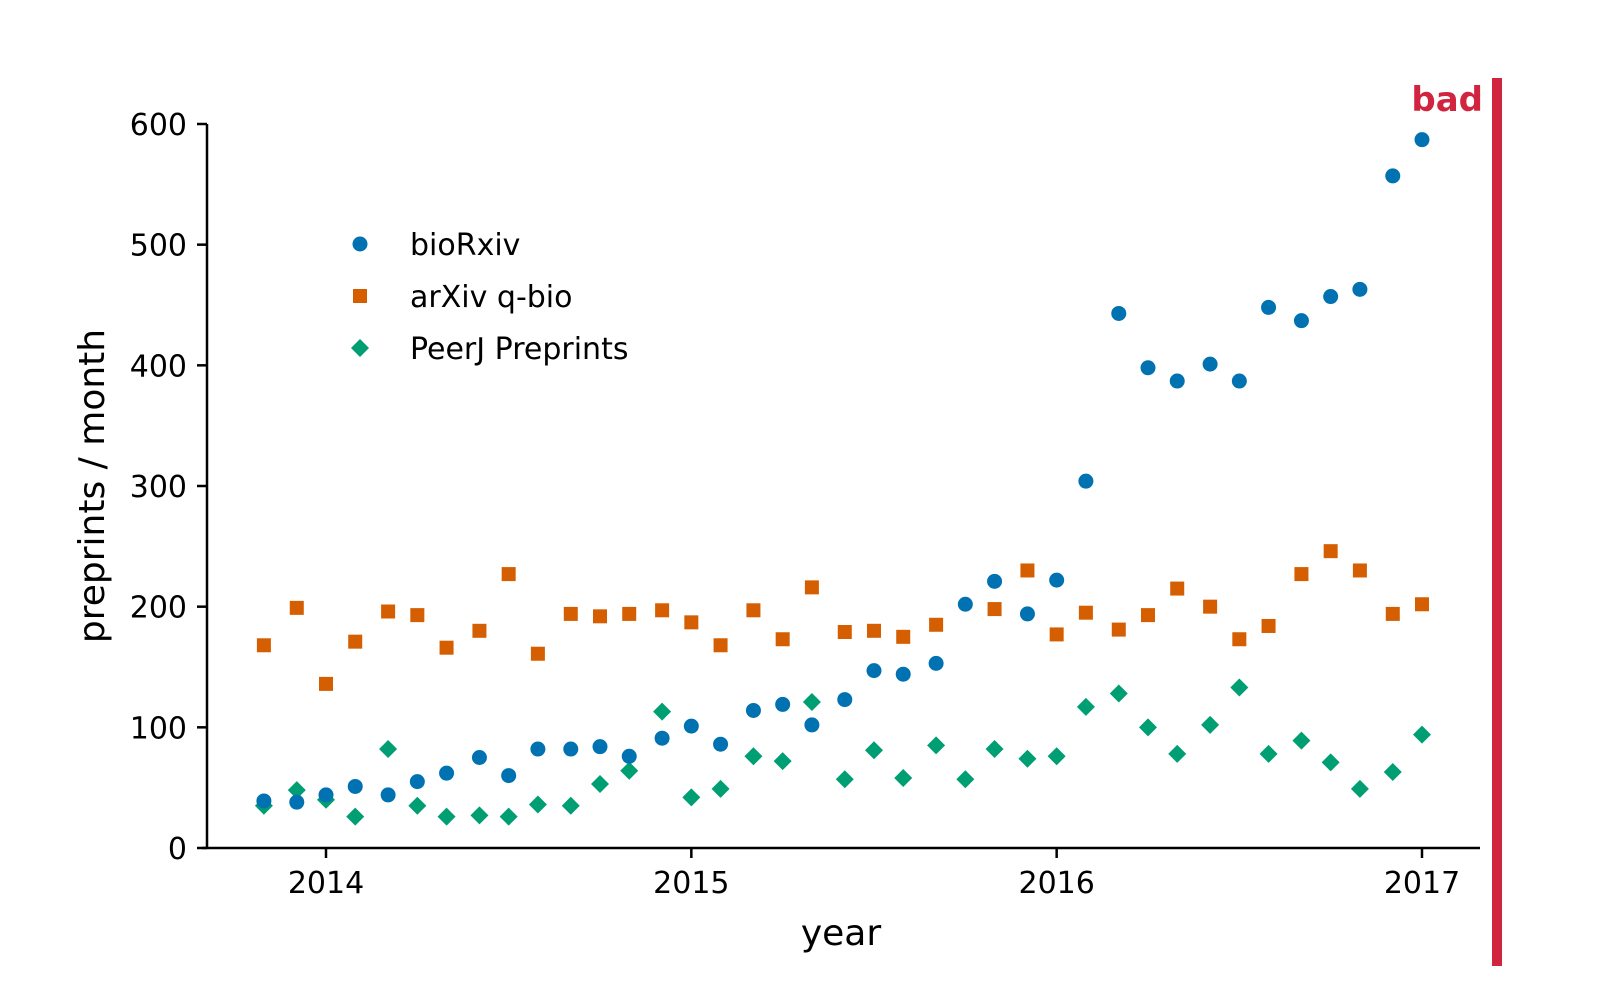 The height and width of the screenshot is (1000, 1600). Describe the element at coordinates (1456, 522) in the screenshot. I see `bad-stamp: bad` at that location.